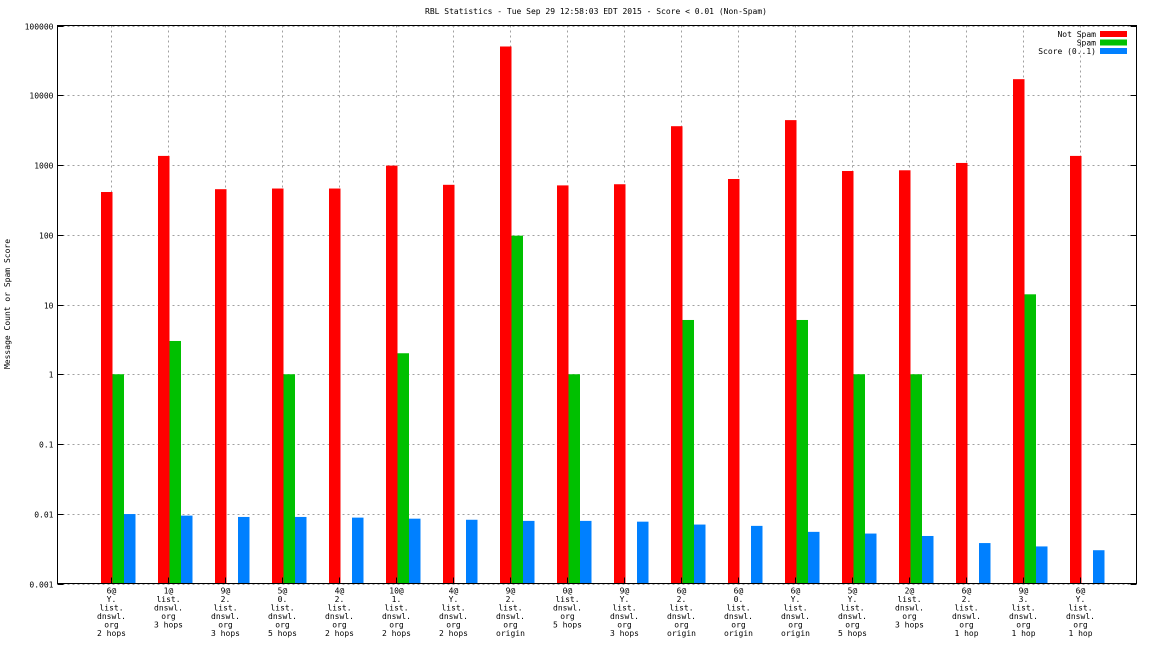 This screenshot has width=1152, height=652. I want to click on legend-label: Not Spam, so click(1076, 34).